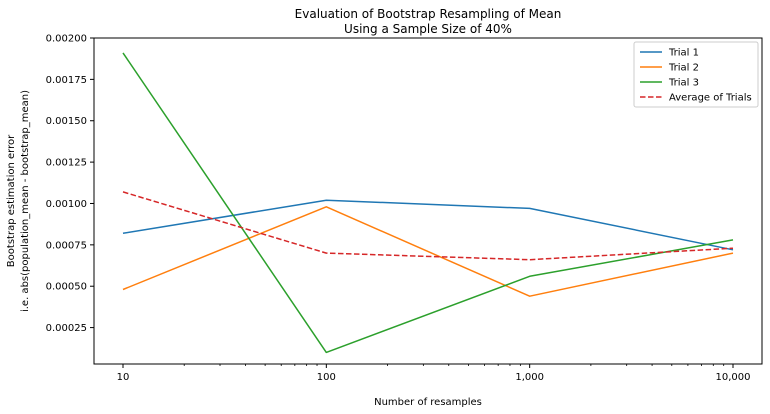 The height and width of the screenshot is (414, 770). What do you see at coordinates (123, 377) in the screenshot?
I see `x-tick-label: 10` at bounding box center [123, 377].